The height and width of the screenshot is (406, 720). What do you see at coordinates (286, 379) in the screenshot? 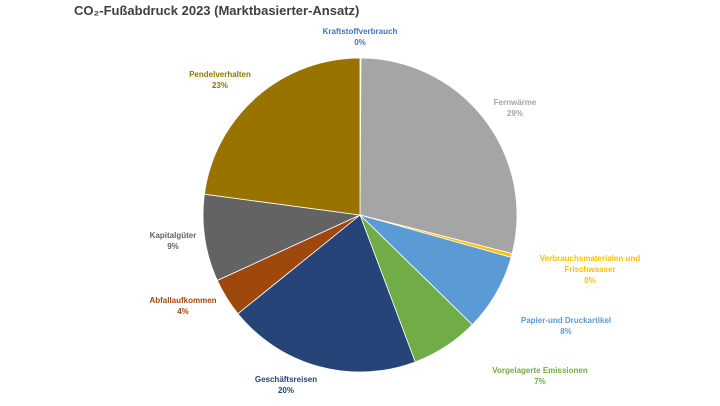
I see `category-label: Geschäftsreisen` at bounding box center [286, 379].